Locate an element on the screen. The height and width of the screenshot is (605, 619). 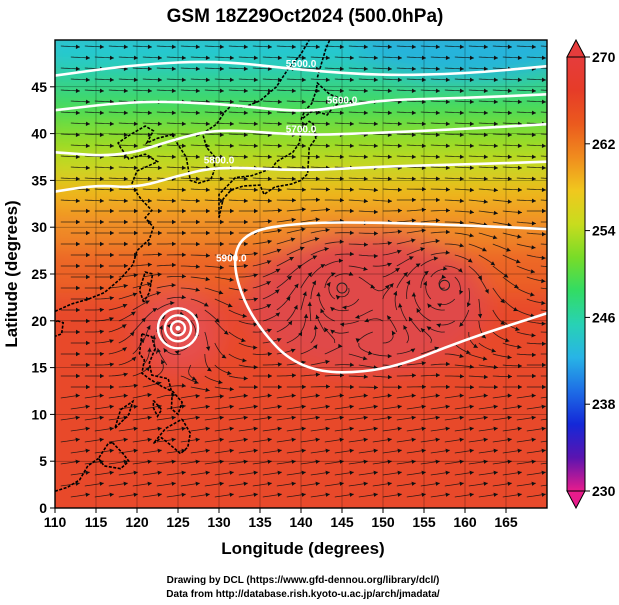
colorbar-max-arrow is located at coordinates (576, 48).